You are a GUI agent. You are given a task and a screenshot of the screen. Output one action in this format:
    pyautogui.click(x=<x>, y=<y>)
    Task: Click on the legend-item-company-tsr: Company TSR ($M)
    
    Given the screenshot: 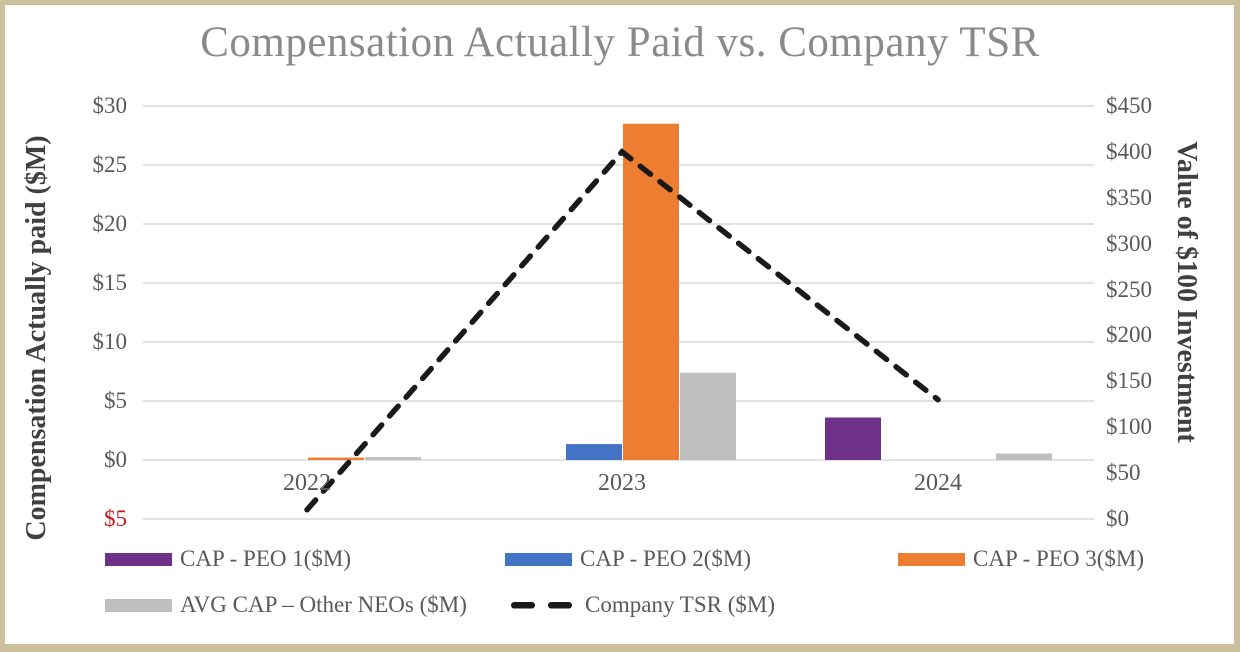 What is the action you would take?
    pyautogui.click(x=640, y=605)
    